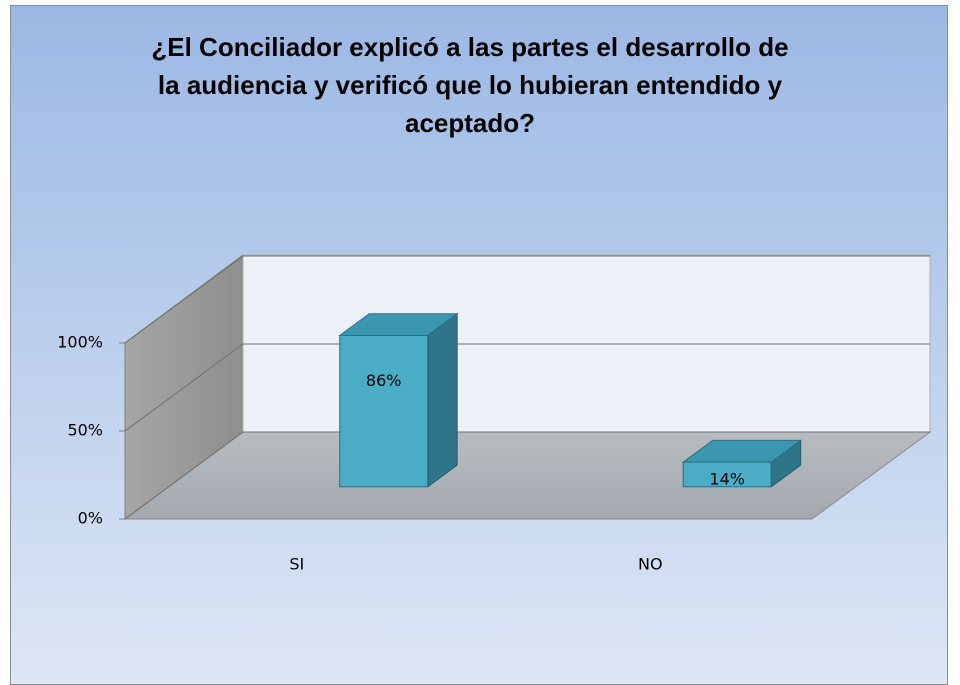  I want to click on x-tick-label: SI, so click(296, 564).